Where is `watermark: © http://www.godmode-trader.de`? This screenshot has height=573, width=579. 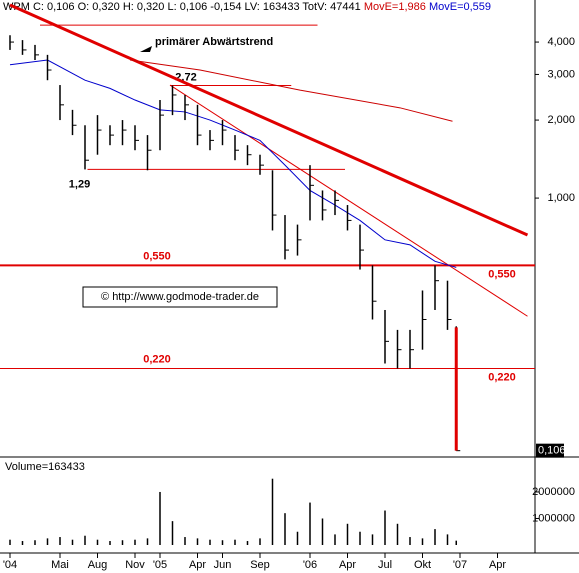 watermark: © http://www.godmode-trader.de is located at coordinates (180, 297).